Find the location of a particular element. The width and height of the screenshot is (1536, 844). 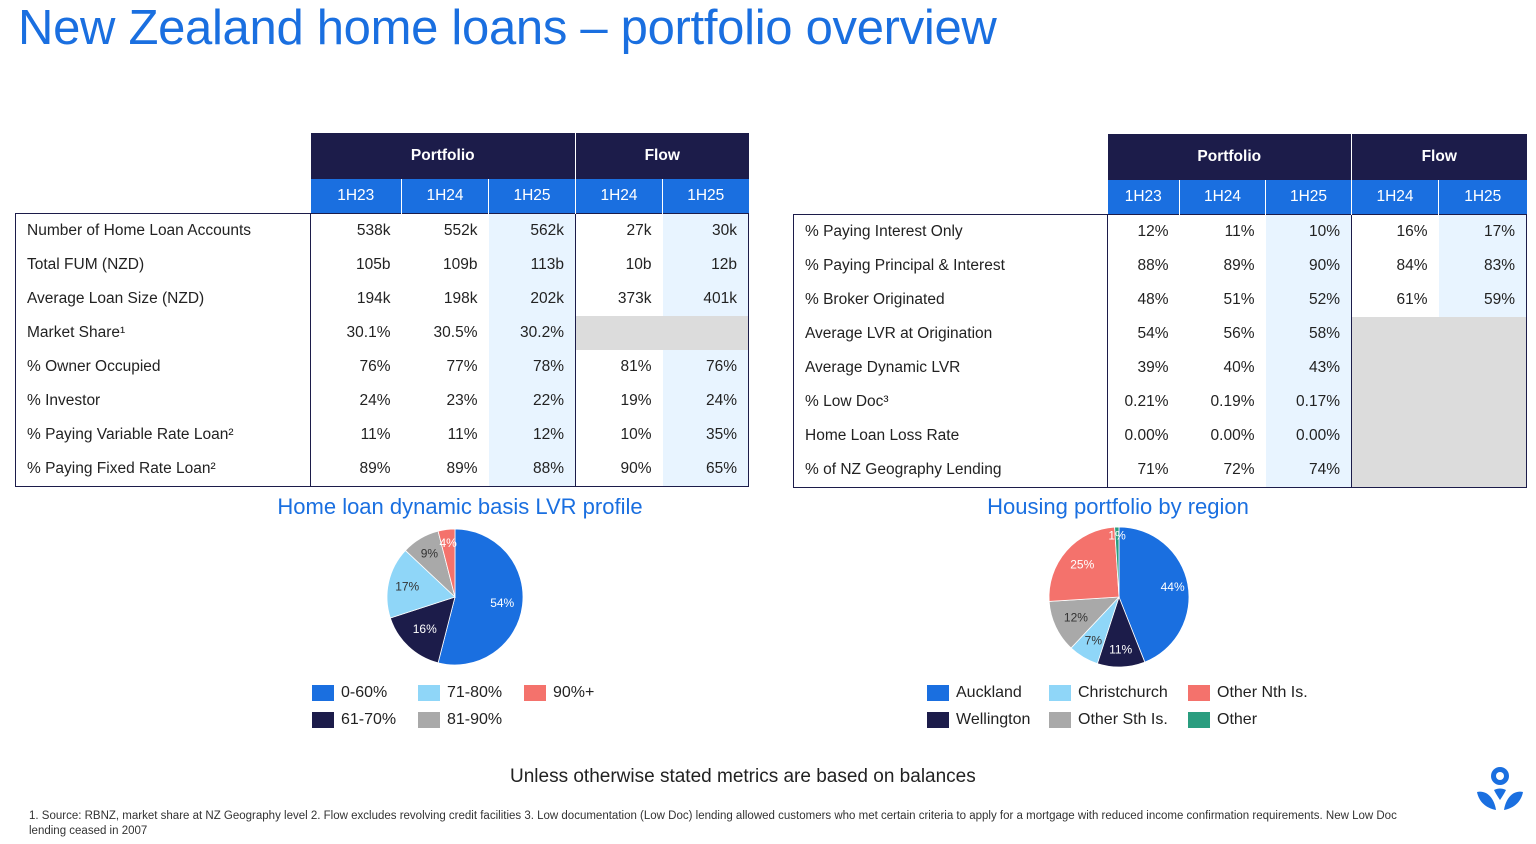

table-cell: 202k is located at coordinates (532, 299).